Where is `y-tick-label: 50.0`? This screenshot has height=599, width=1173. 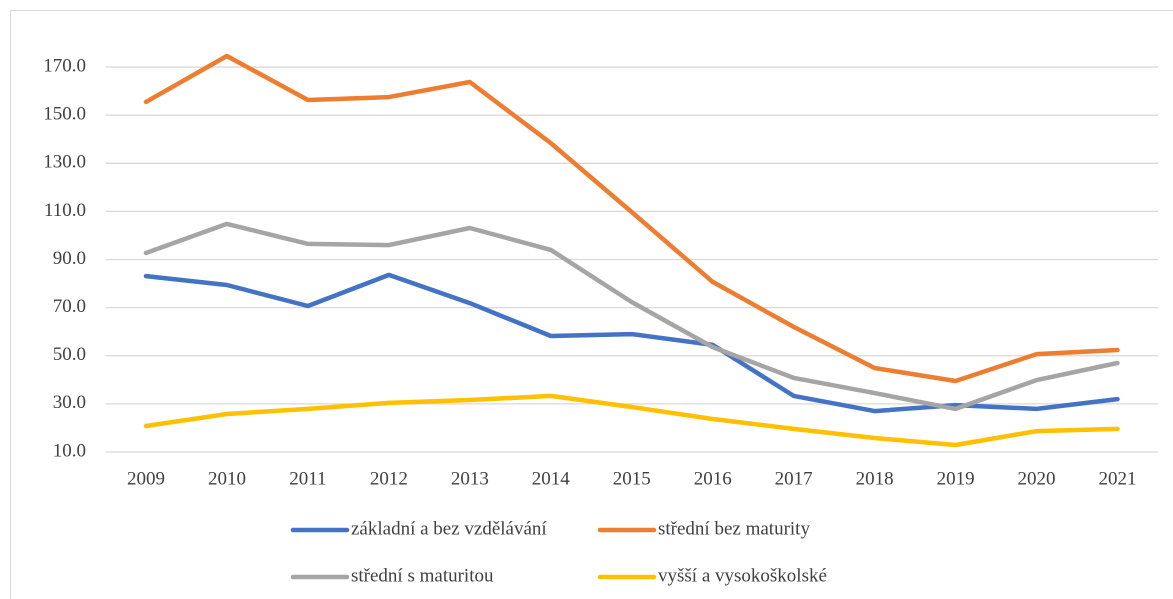
y-tick-label: 50.0 is located at coordinates (69, 354).